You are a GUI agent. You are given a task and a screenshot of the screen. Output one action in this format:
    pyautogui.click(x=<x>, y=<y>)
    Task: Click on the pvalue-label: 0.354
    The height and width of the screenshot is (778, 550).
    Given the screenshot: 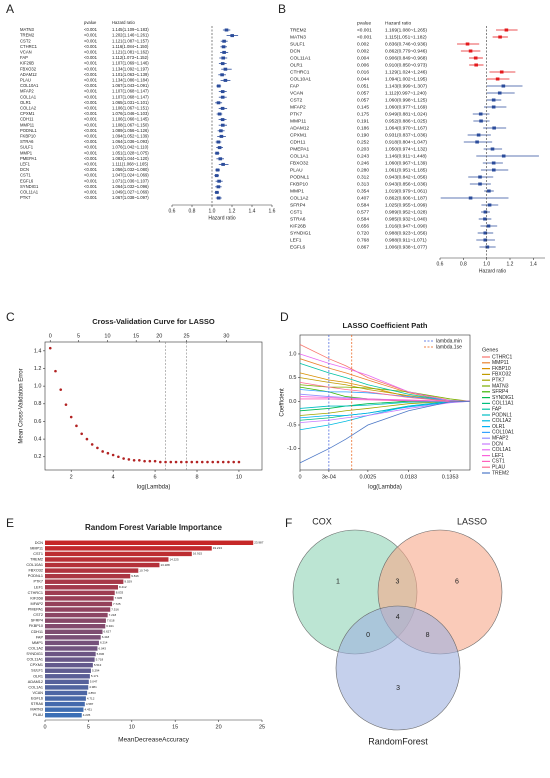 What is the action you would take?
    pyautogui.click(x=363, y=191)
    